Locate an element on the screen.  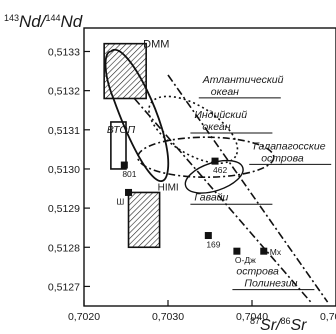
y-tick-label: 0,5128 is located at coordinates (64, 248).